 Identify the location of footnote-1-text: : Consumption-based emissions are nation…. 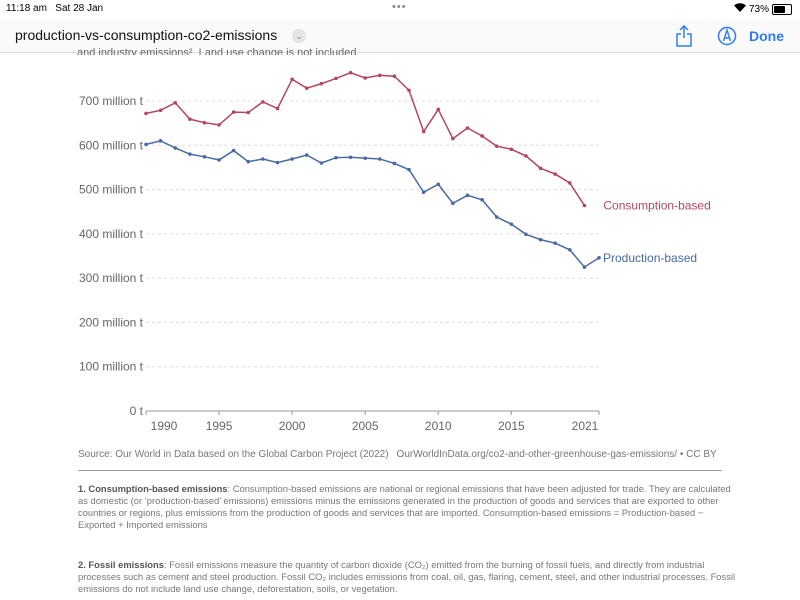
(404, 506).